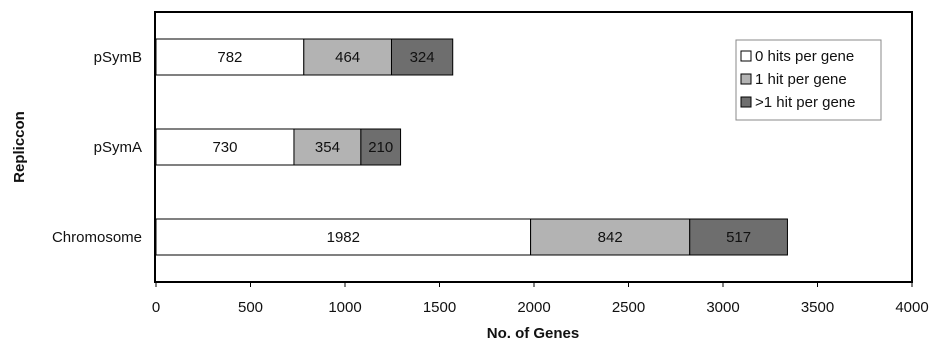 This screenshot has height=345, width=933. I want to click on data-label: 842, so click(610, 237).